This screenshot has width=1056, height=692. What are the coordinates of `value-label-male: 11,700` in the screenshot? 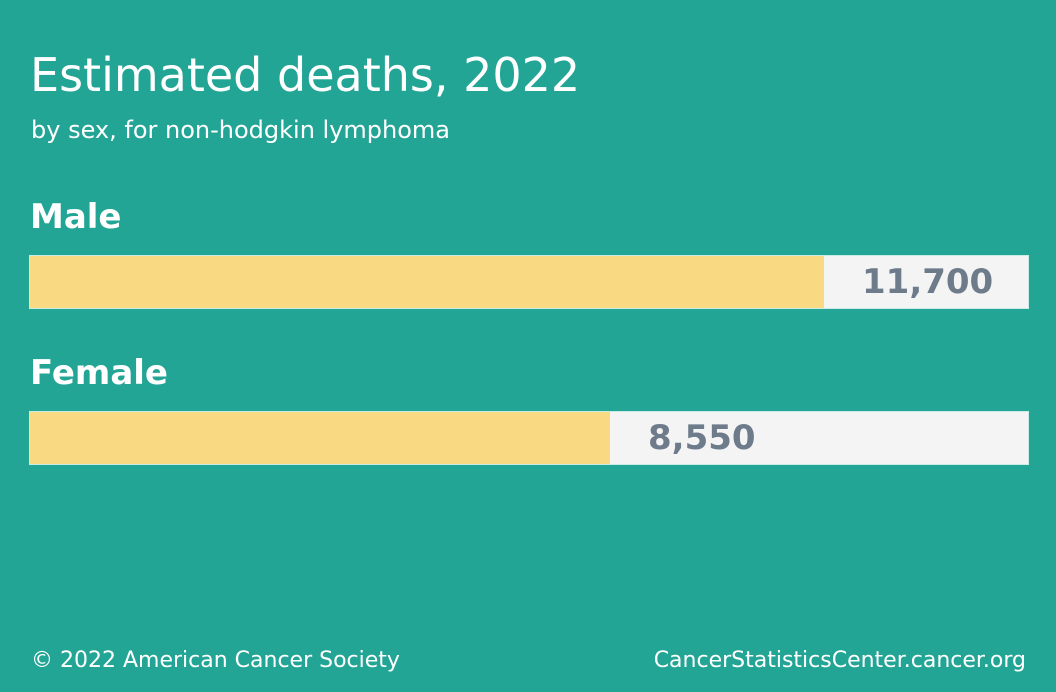 It's located at (928, 282).